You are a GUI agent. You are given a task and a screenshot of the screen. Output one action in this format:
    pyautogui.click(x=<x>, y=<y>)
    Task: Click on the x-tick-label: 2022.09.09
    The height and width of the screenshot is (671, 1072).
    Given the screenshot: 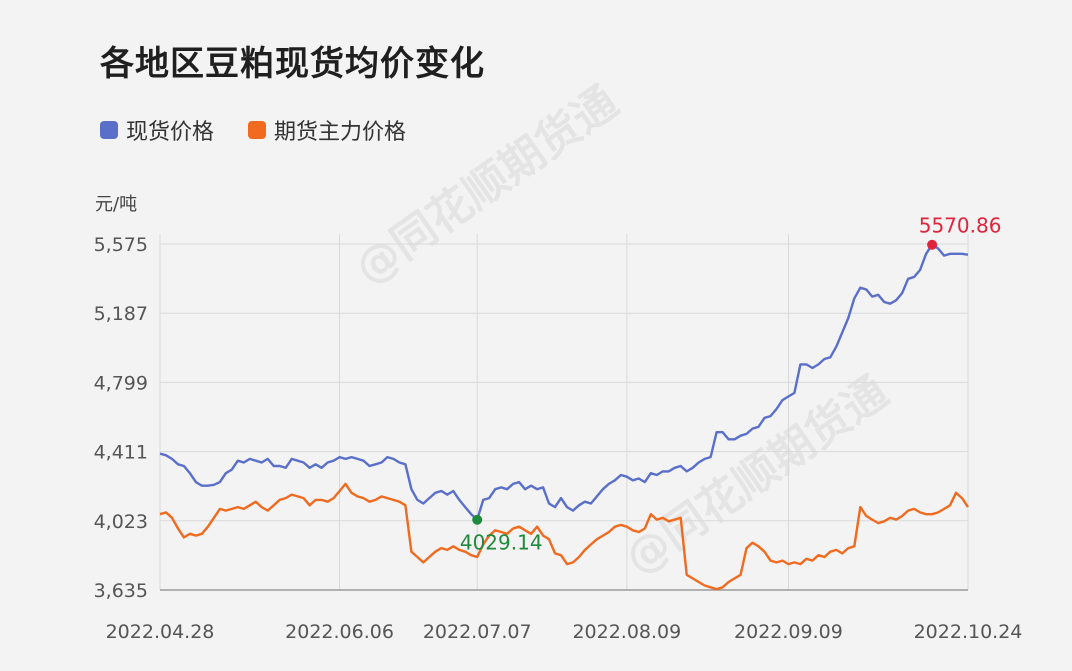 What is the action you would take?
    pyautogui.click(x=788, y=632)
    